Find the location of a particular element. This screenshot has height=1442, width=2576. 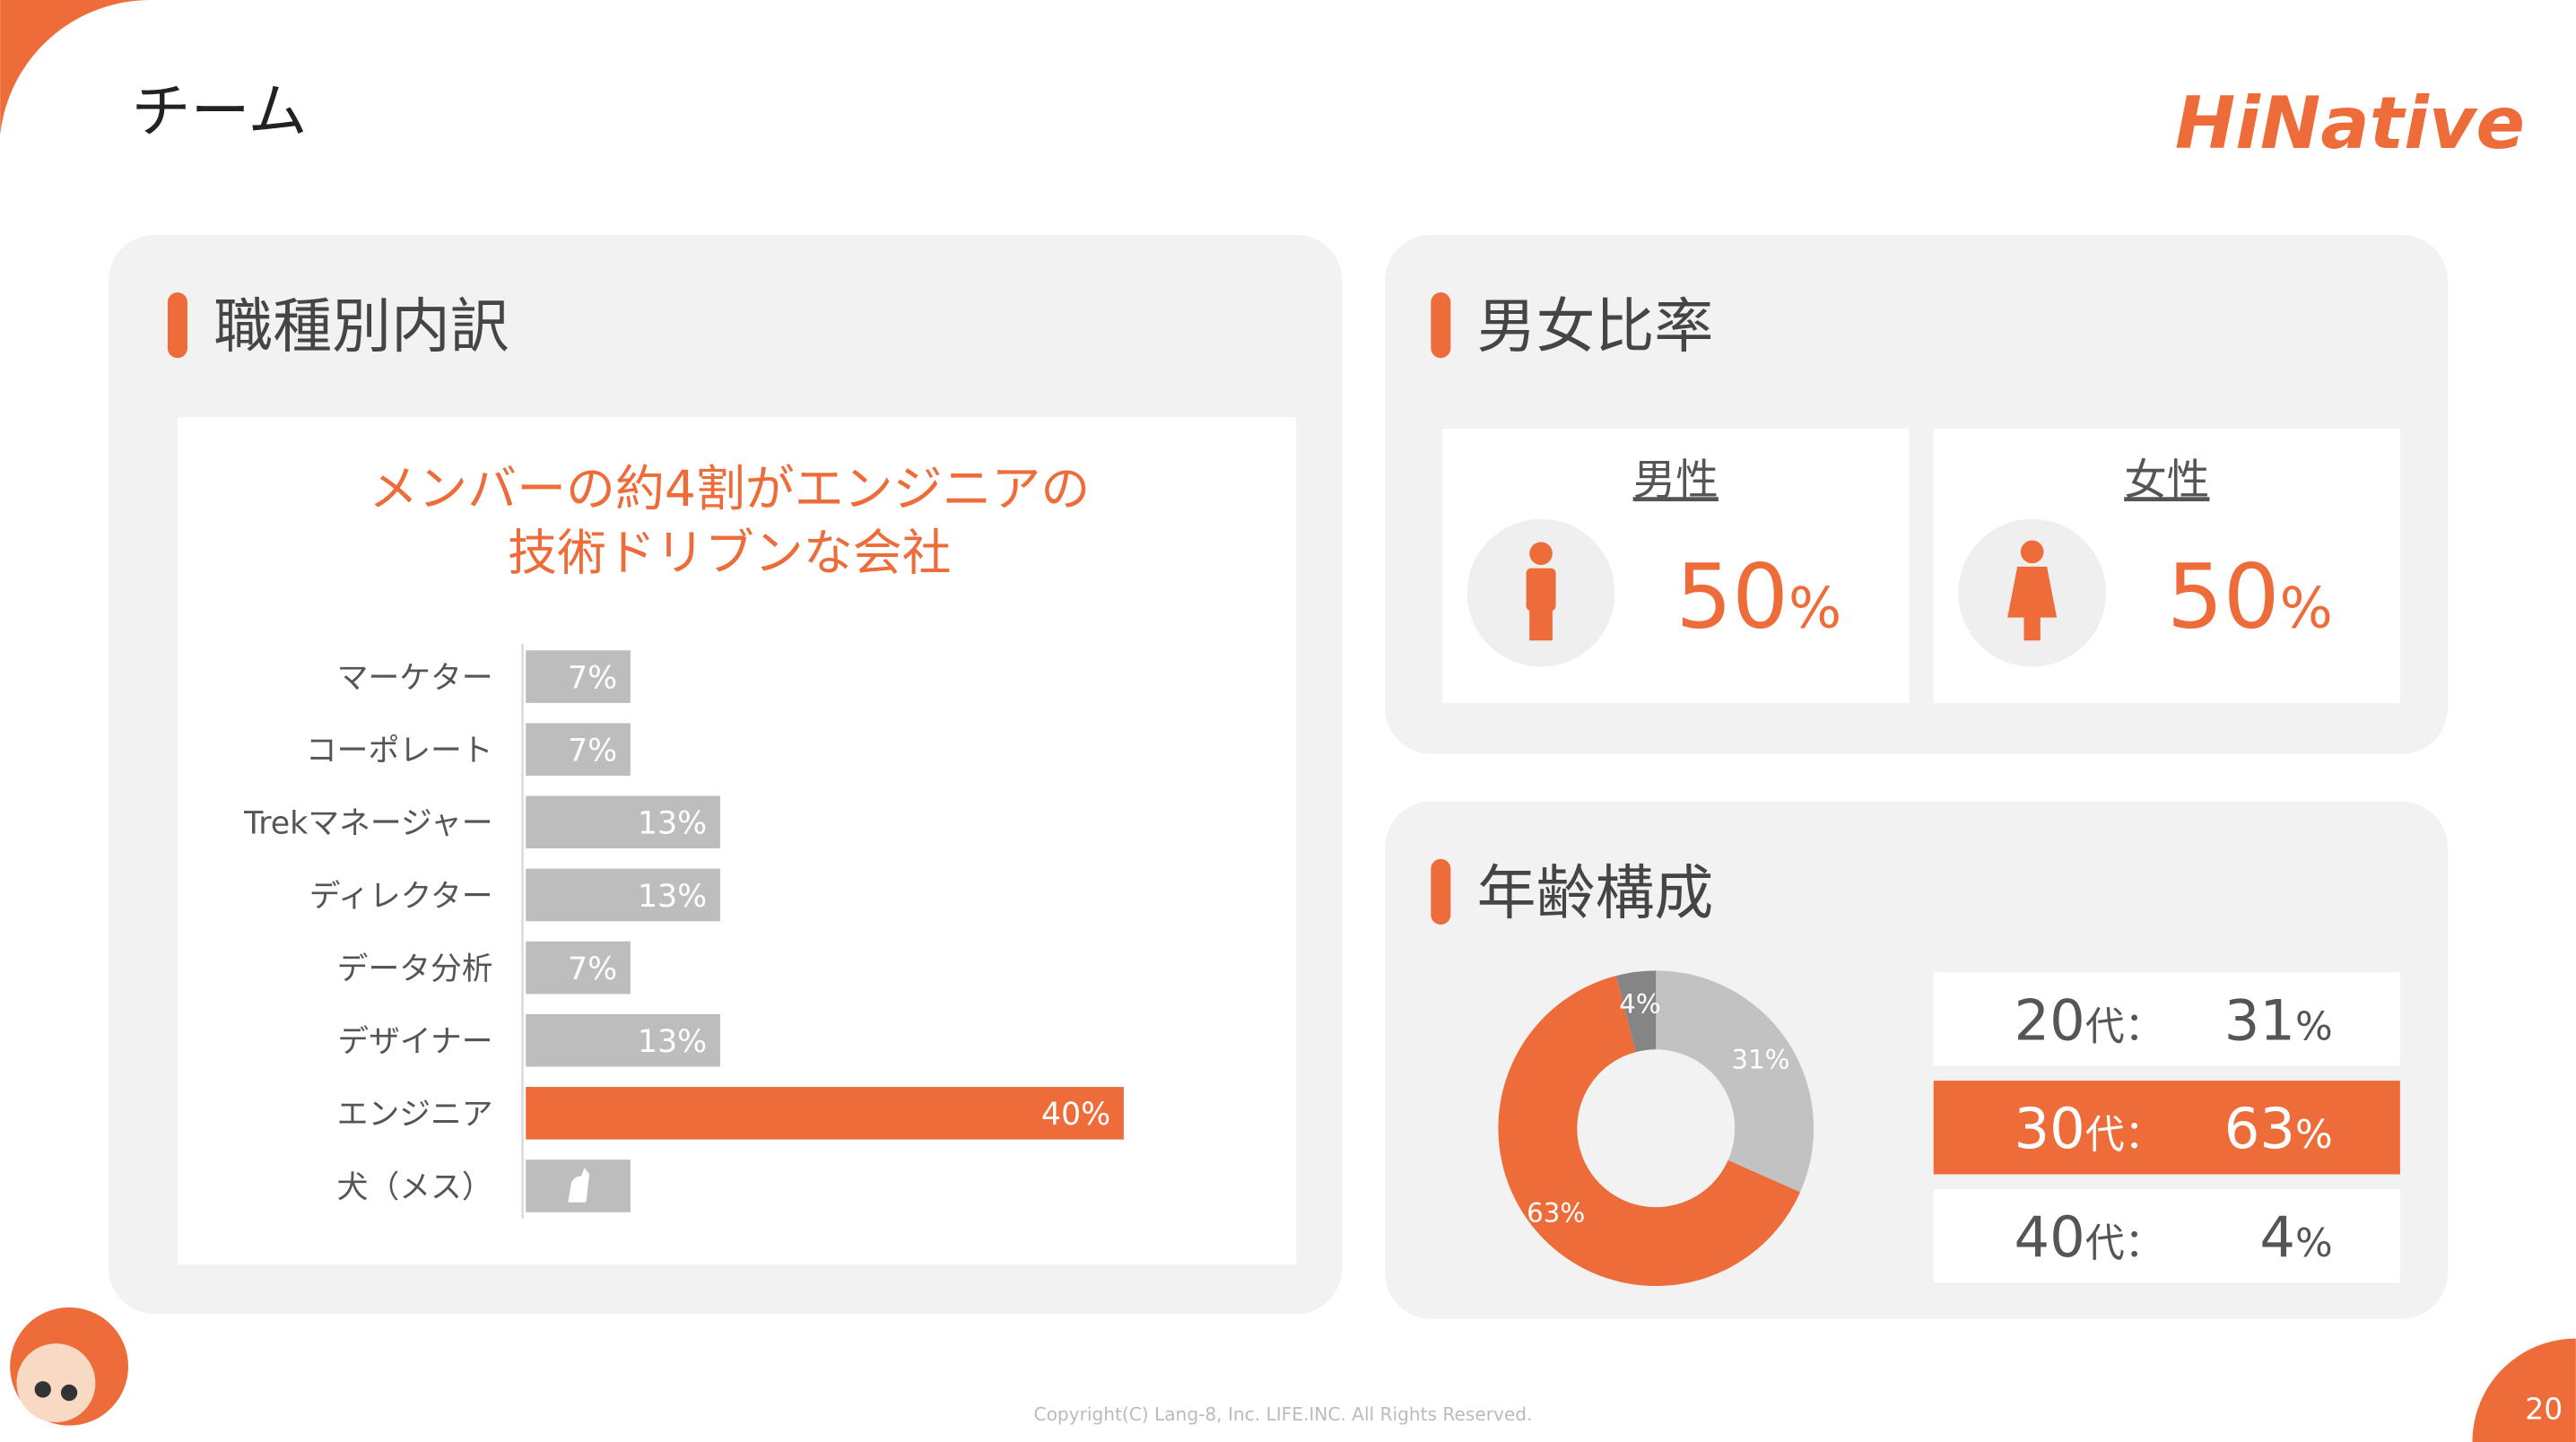

chart-title: 技術ドリブンな会社 is located at coordinates (729, 553).